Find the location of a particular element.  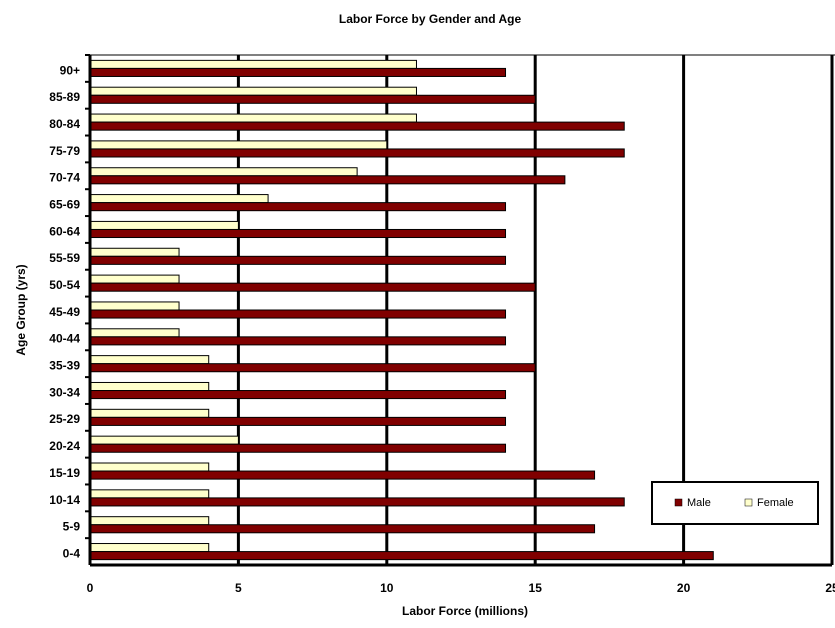

y-tick-label: 85-89 is located at coordinates (64, 97).